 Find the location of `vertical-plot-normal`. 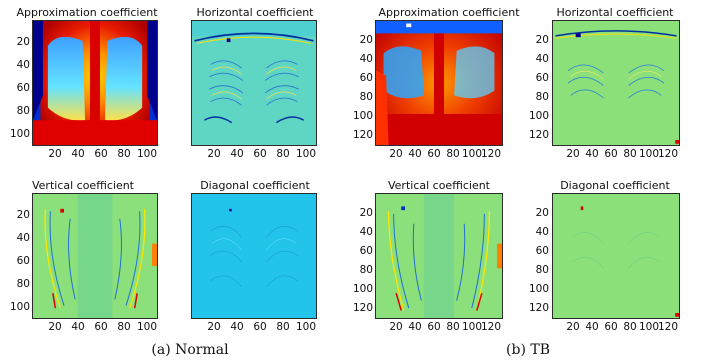

vertical-plot-normal is located at coordinates (95, 256).